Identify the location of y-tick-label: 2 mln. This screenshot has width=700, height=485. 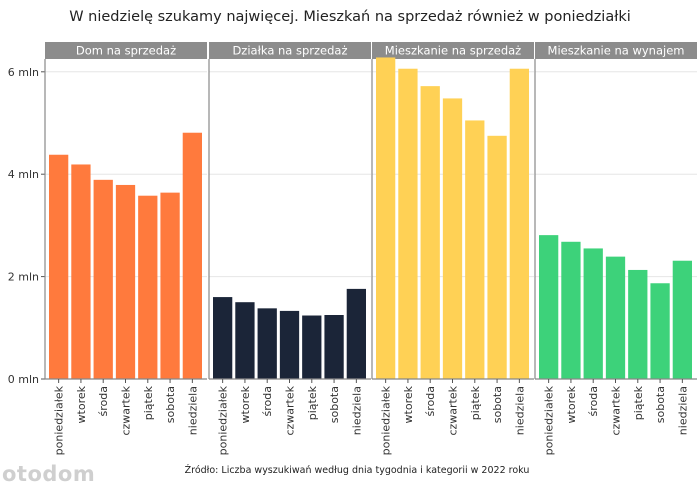
(23, 277).